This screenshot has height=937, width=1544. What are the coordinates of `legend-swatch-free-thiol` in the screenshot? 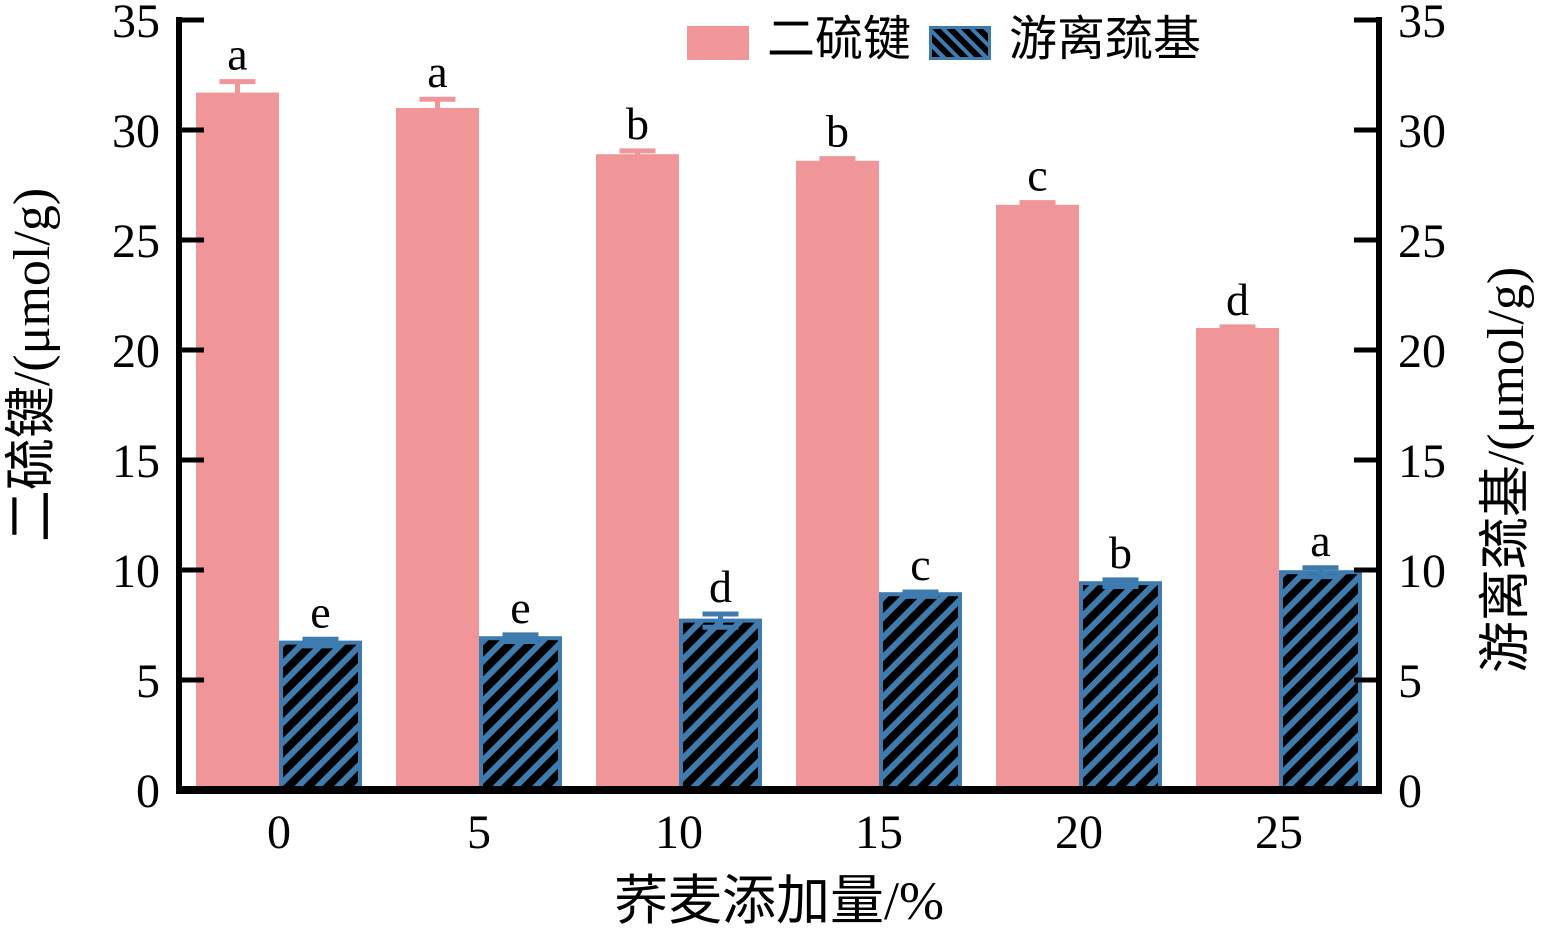 It's located at (960, 43).